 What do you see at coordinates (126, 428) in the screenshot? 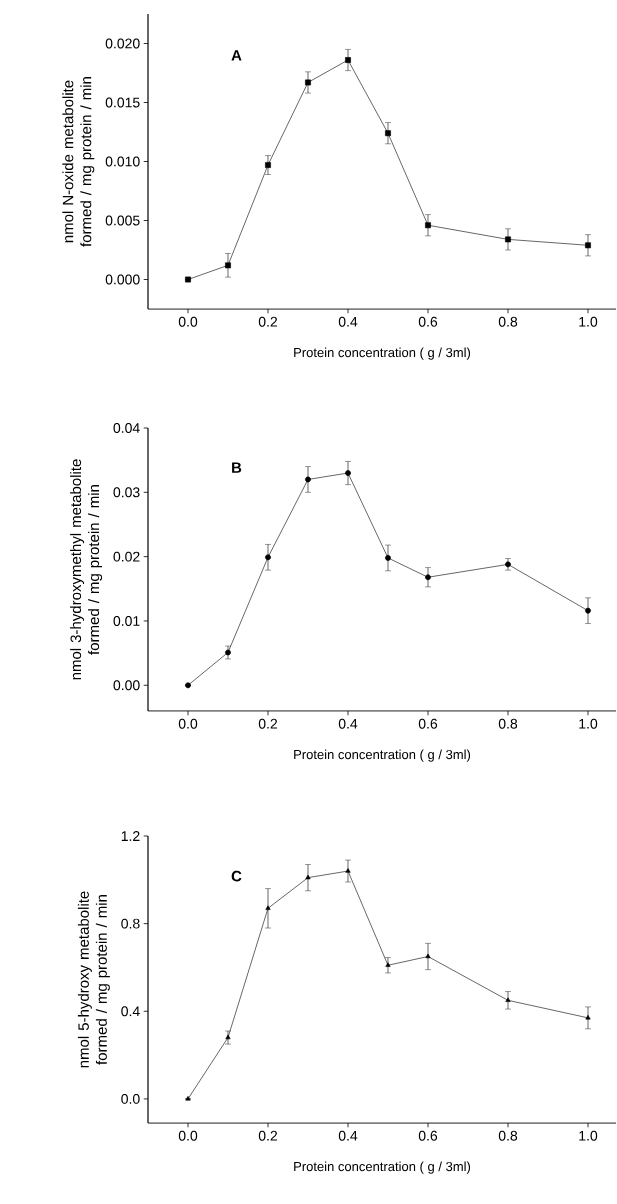
I see `y-tick-label: 0.04` at bounding box center [126, 428].